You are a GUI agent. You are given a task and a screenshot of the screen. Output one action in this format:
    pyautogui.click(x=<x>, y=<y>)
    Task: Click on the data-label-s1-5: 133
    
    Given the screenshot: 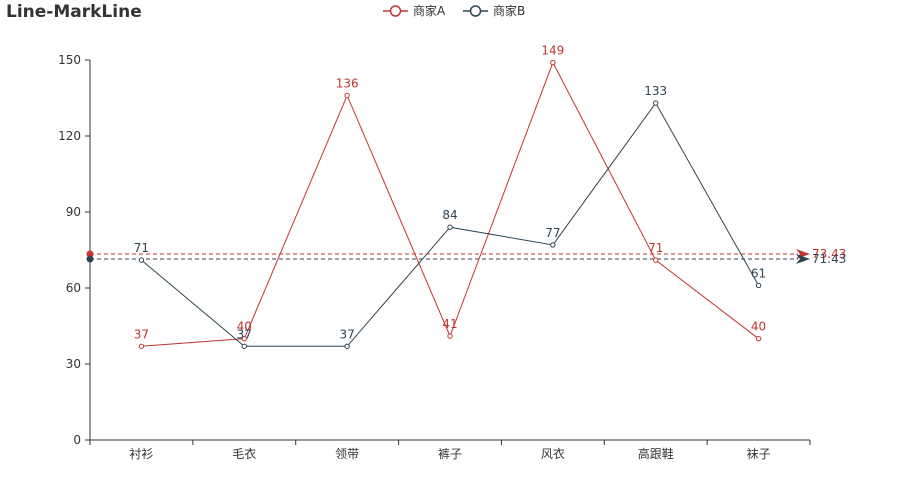 What is the action you would take?
    pyautogui.click(x=655, y=91)
    